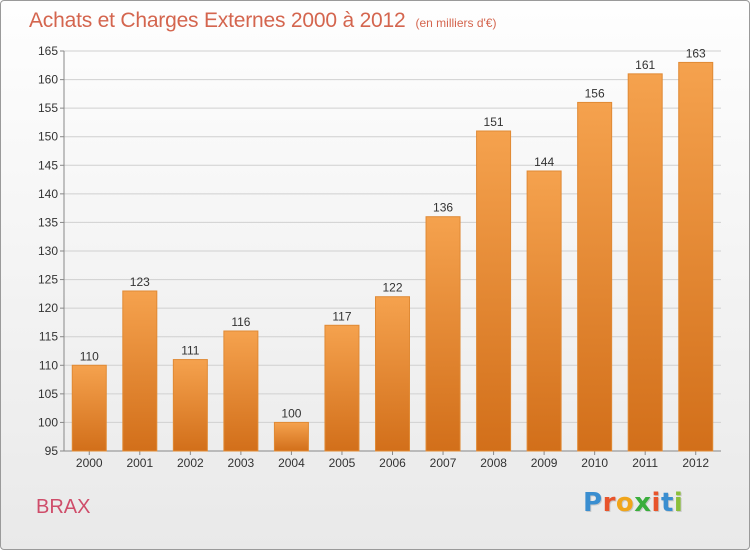 The width and height of the screenshot is (750, 550). What do you see at coordinates (695, 463) in the screenshot?
I see `x-tick-label: 2012` at bounding box center [695, 463].